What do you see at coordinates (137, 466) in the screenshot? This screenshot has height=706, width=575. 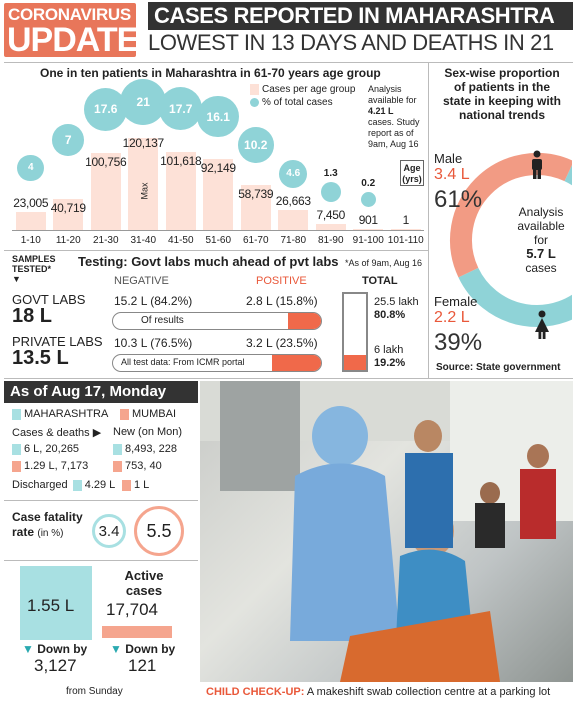 I see `mum-new: 753, 40` at bounding box center [137, 466].